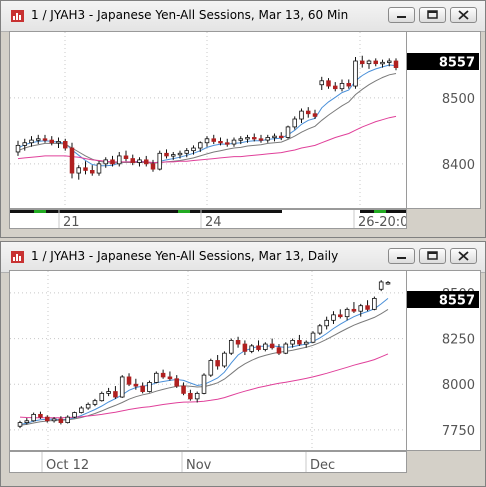 This screenshot has width=486, height=487. I want to click on close-icon, so click(463, 256).